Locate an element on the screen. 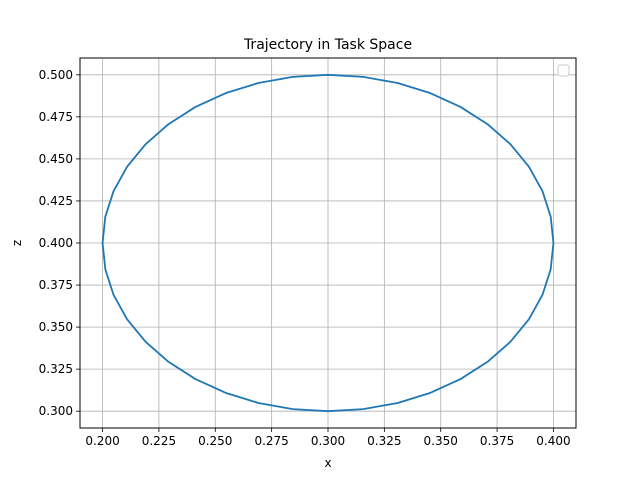 The height and width of the screenshot is (480, 640). y-tick-label: 0.375 is located at coordinates (56, 285).